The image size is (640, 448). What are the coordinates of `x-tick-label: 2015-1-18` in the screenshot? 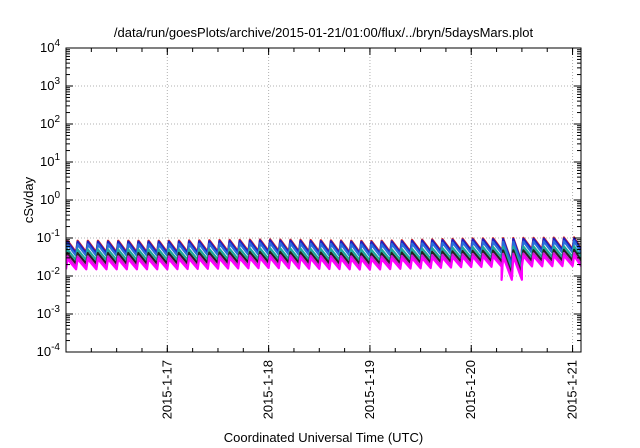 It's located at (268, 389).